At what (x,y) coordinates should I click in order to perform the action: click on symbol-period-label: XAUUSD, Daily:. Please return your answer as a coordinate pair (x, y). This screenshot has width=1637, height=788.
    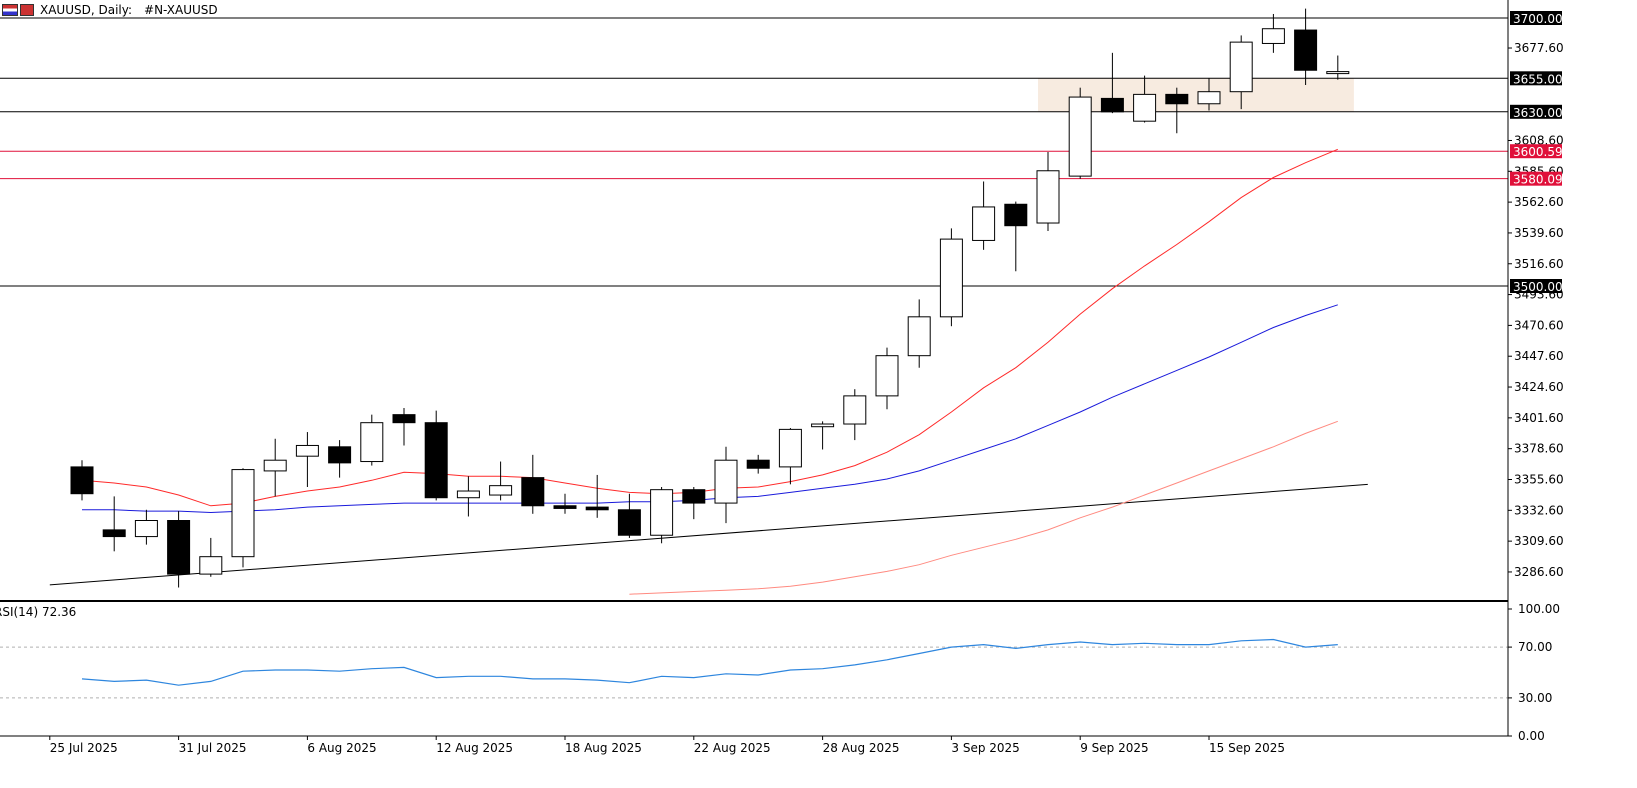
    Looking at the image, I should click on (86, 10).